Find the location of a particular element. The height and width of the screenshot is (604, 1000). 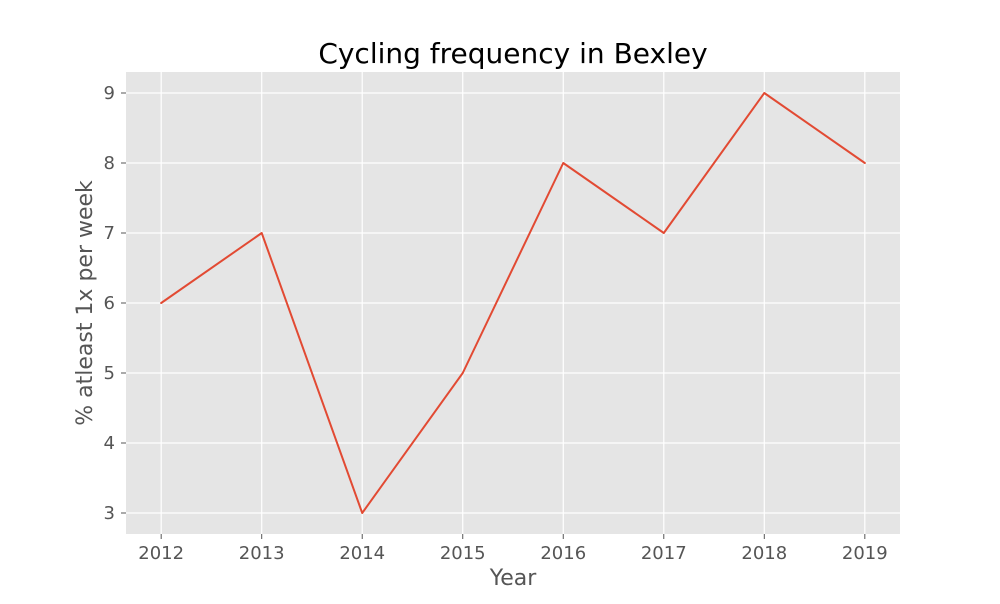

x-tick-label-2018: 2018 is located at coordinates (764, 553).